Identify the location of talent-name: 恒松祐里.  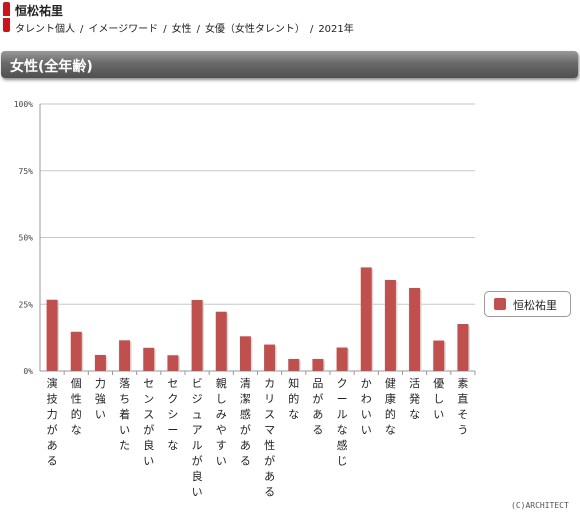
(39, 11).